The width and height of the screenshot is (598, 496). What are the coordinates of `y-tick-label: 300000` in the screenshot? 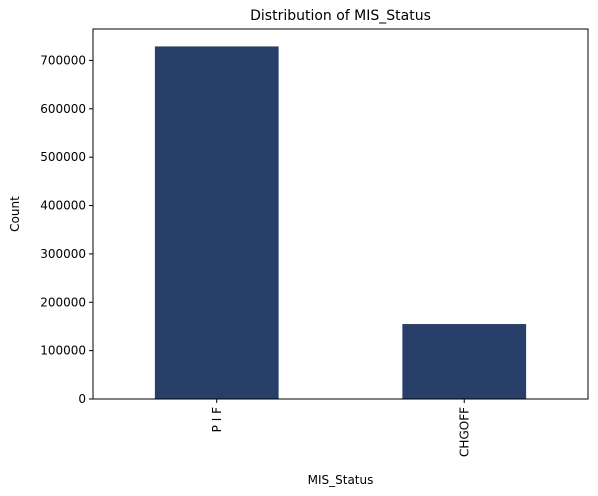 It's located at (63, 254).